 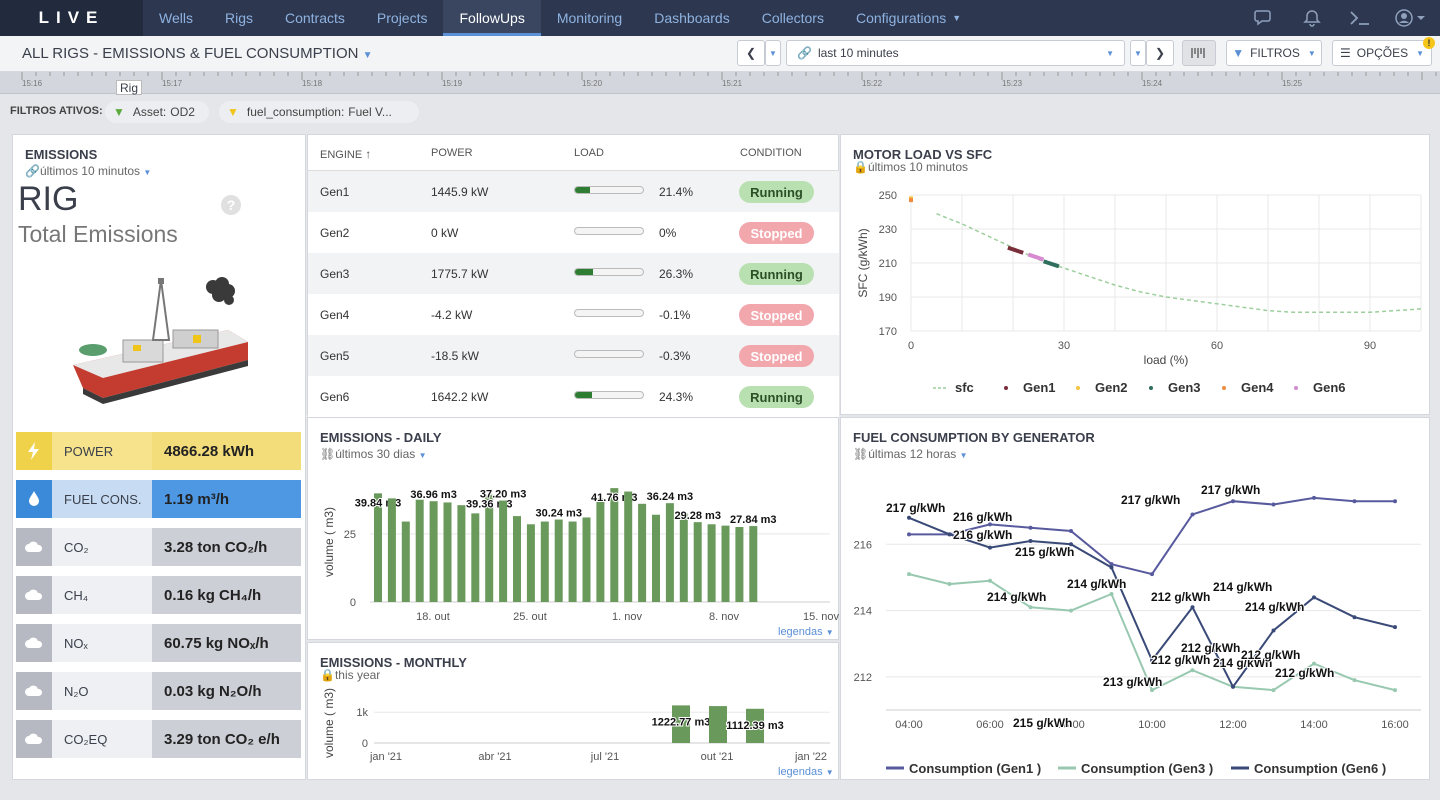 What do you see at coordinates (573, 396) in the screenshot?
I see `engine-row: Gen6 1642.2 kW 24.3% Running` at bounding box center [573, 396].